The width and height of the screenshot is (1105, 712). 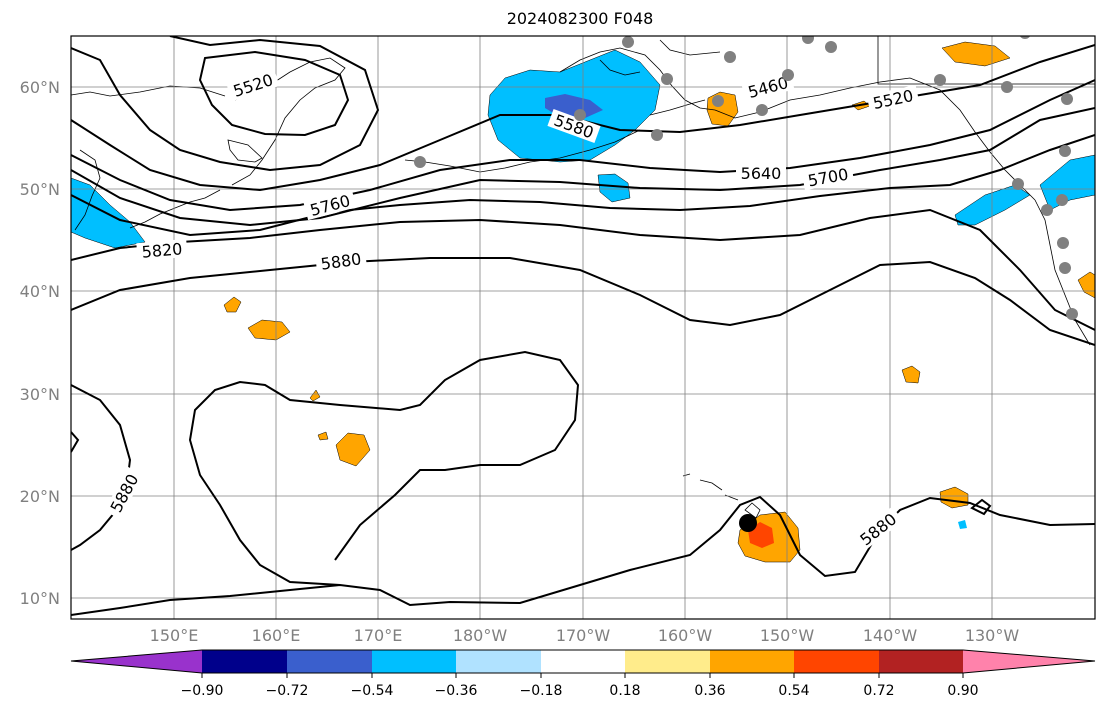 I want to click on lon-label-160w: 160°W, so click(x=685, y=635).